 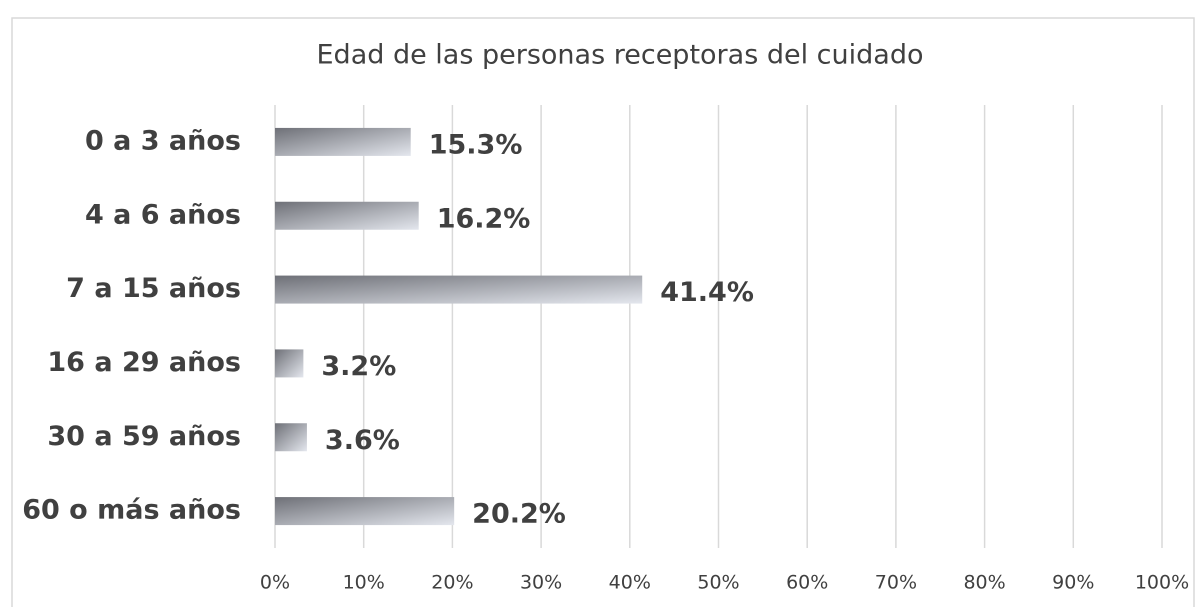 I want to click on x-tick-label: 60%, so click(x=807, y=583).